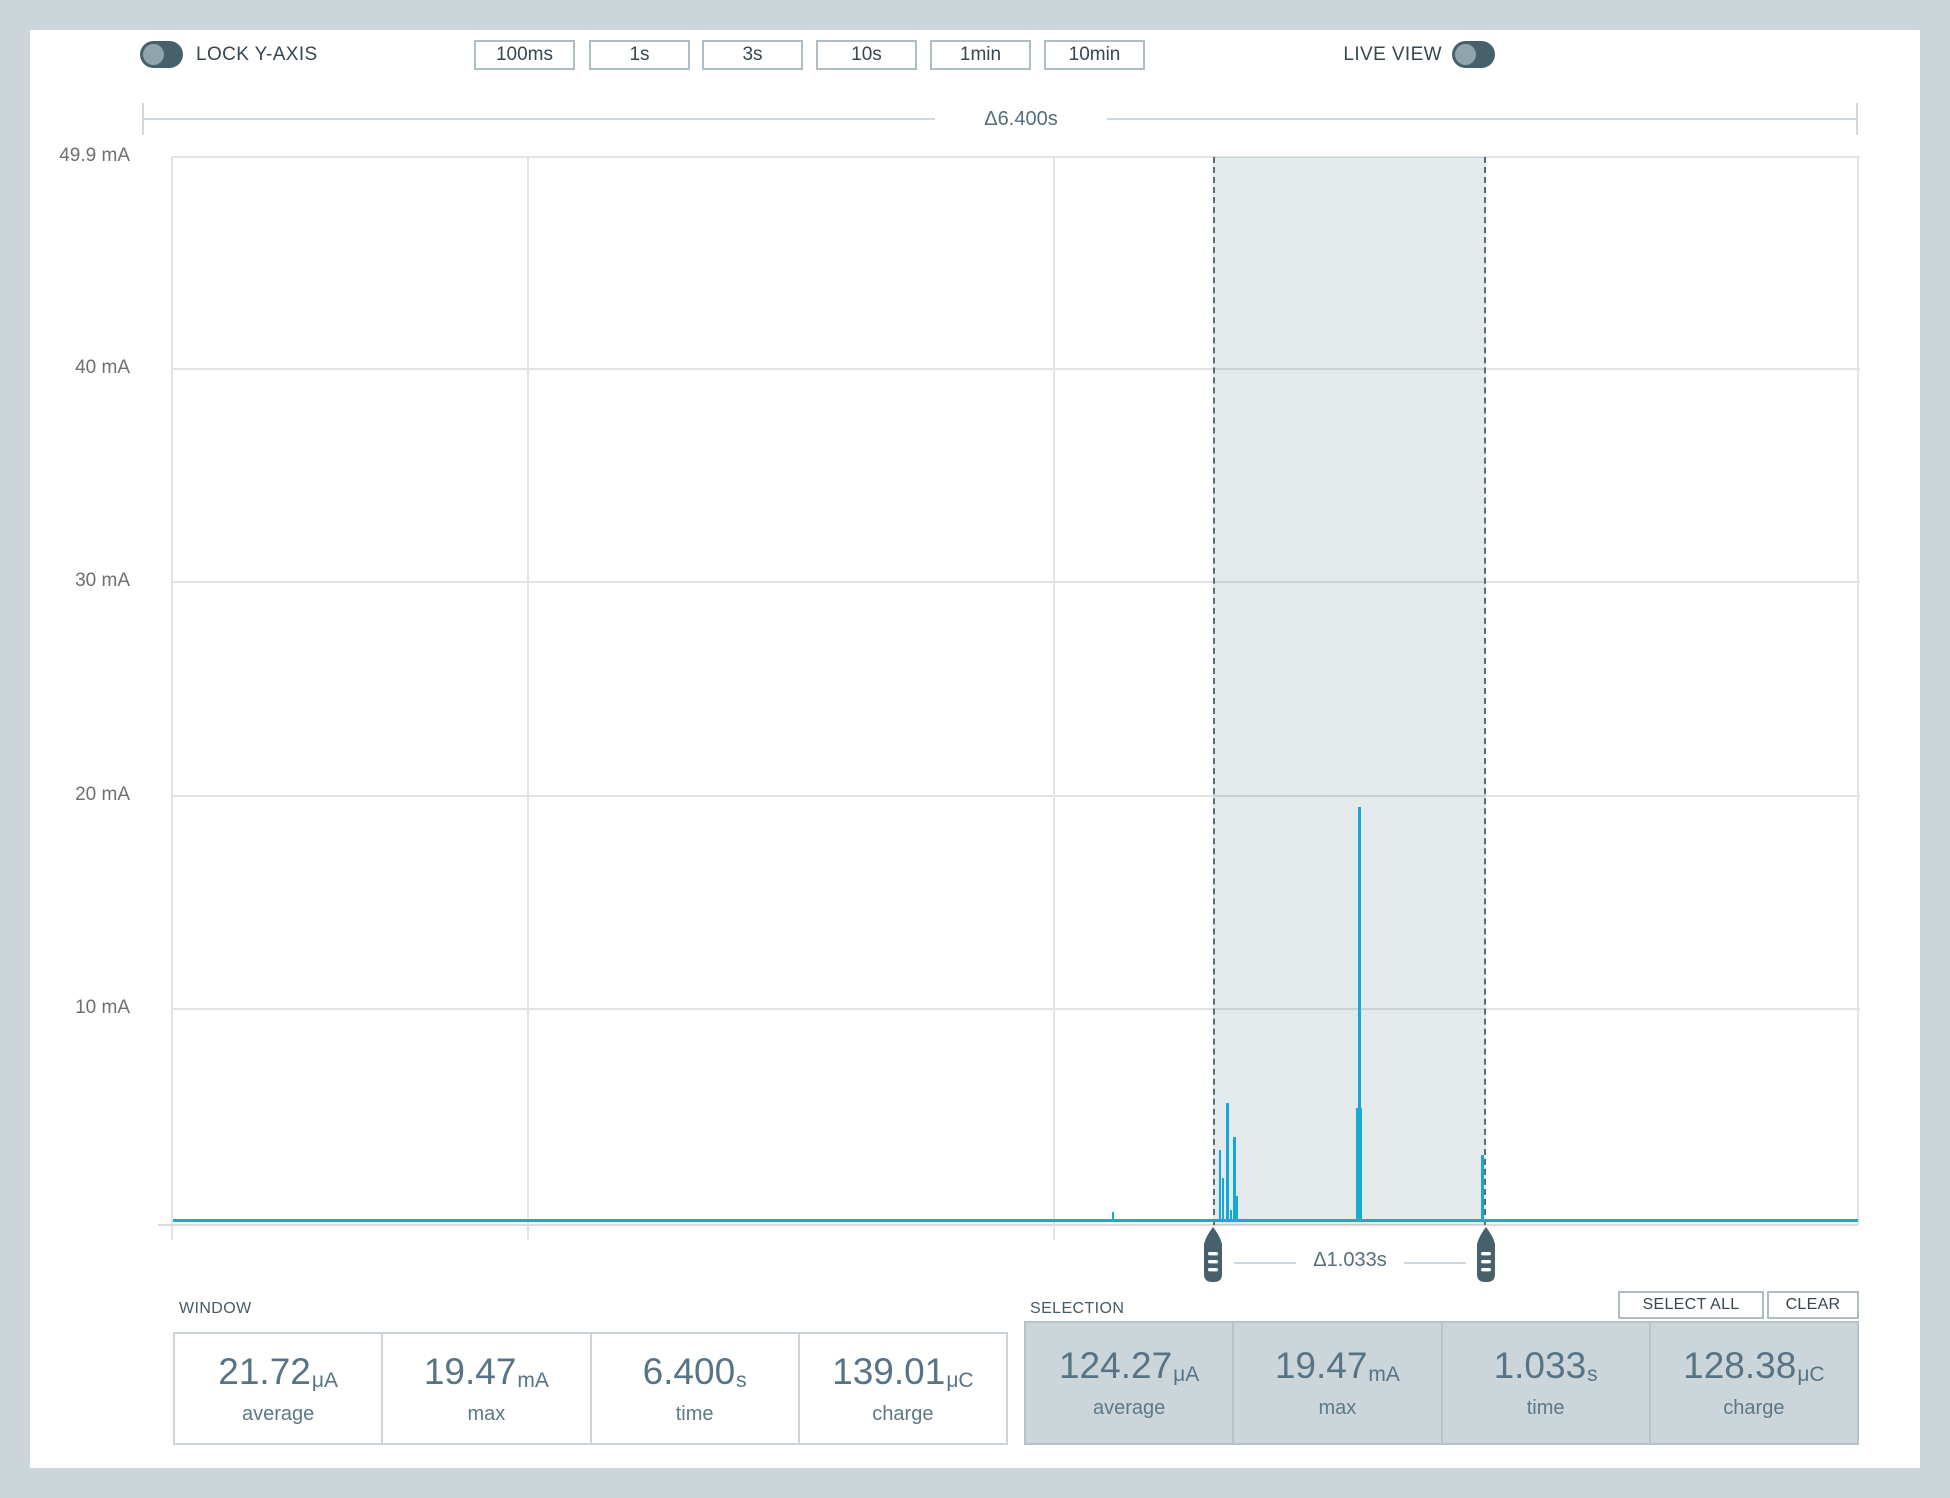  I want to click on y-tick-label: 49.9 mA, so click(94, 155).